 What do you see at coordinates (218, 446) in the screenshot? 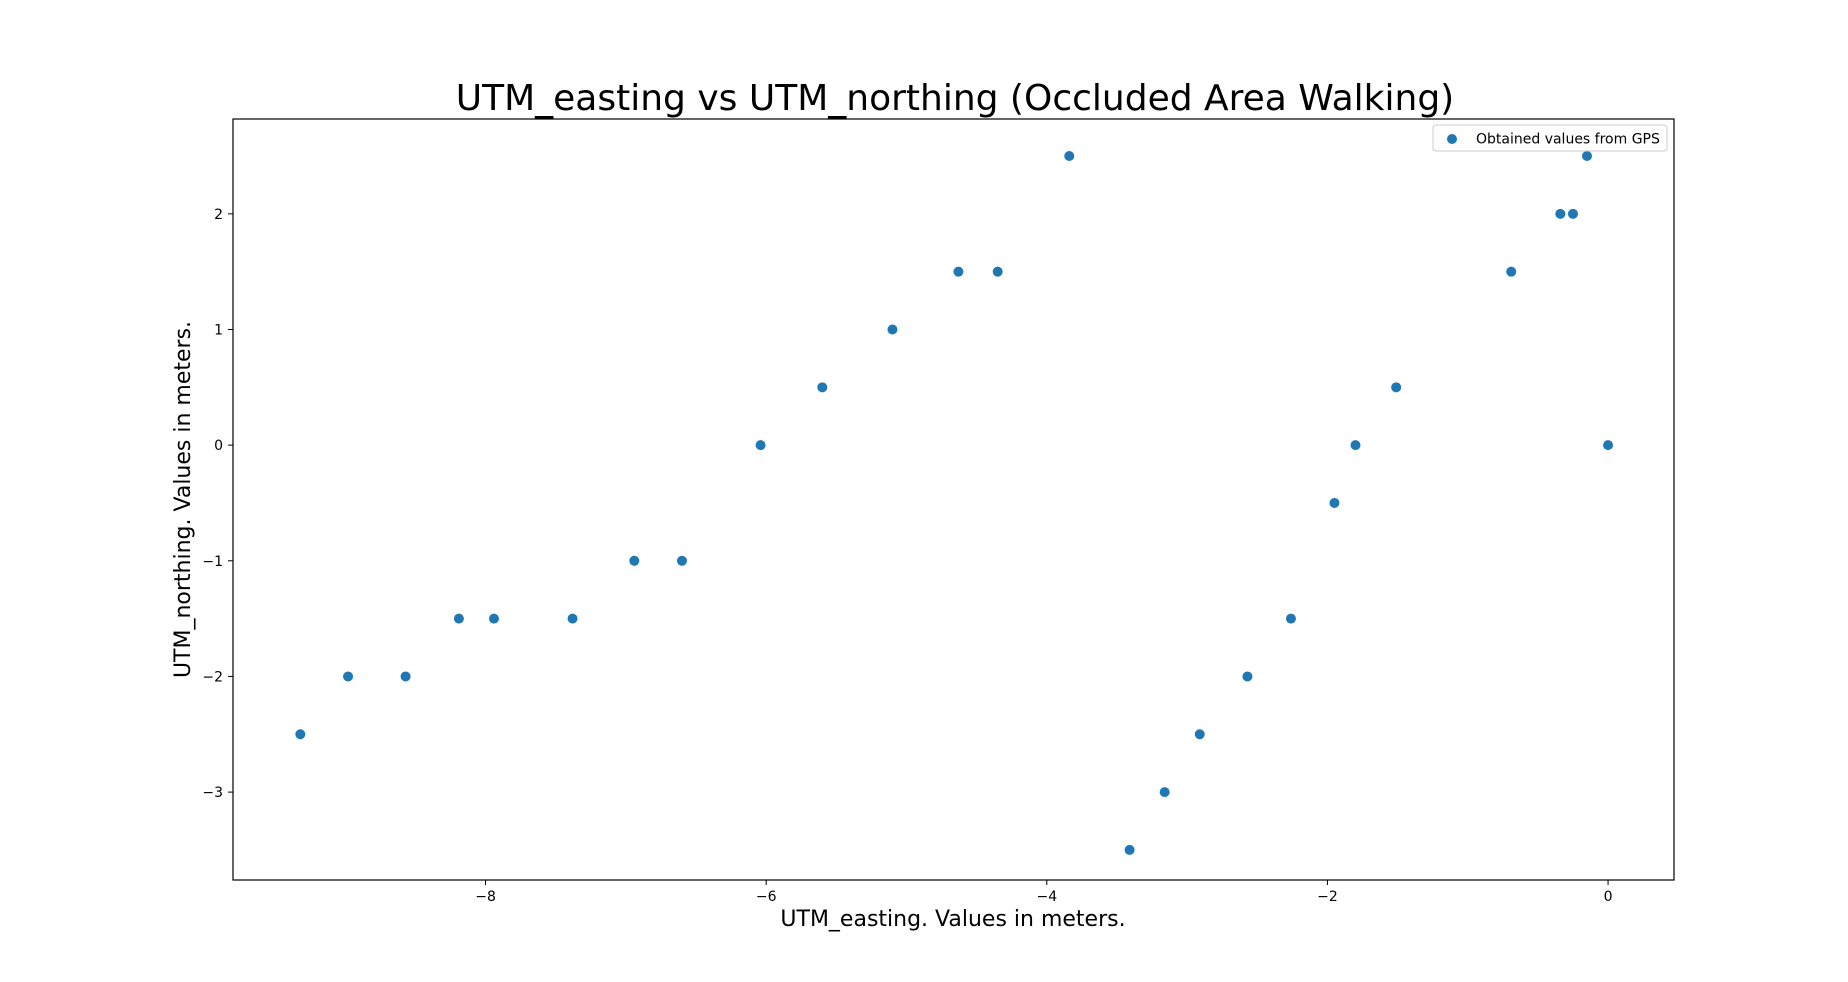
I see `y-tick-label: 0` at bounding box center [218, 446].